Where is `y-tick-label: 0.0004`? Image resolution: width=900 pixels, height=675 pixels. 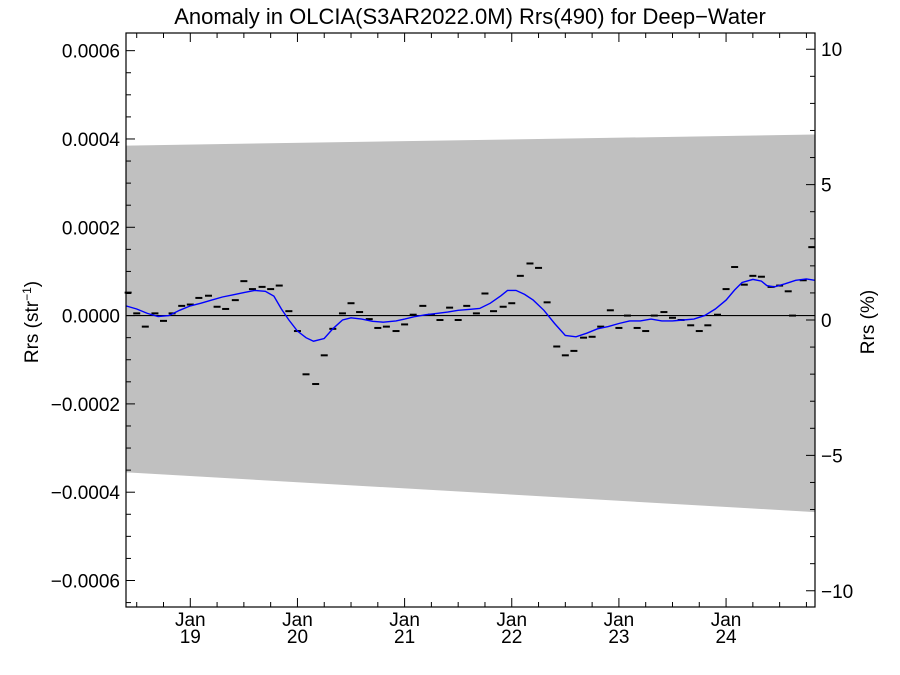 y-tick-label: 0.0004 is located at coordinates (91, 140).